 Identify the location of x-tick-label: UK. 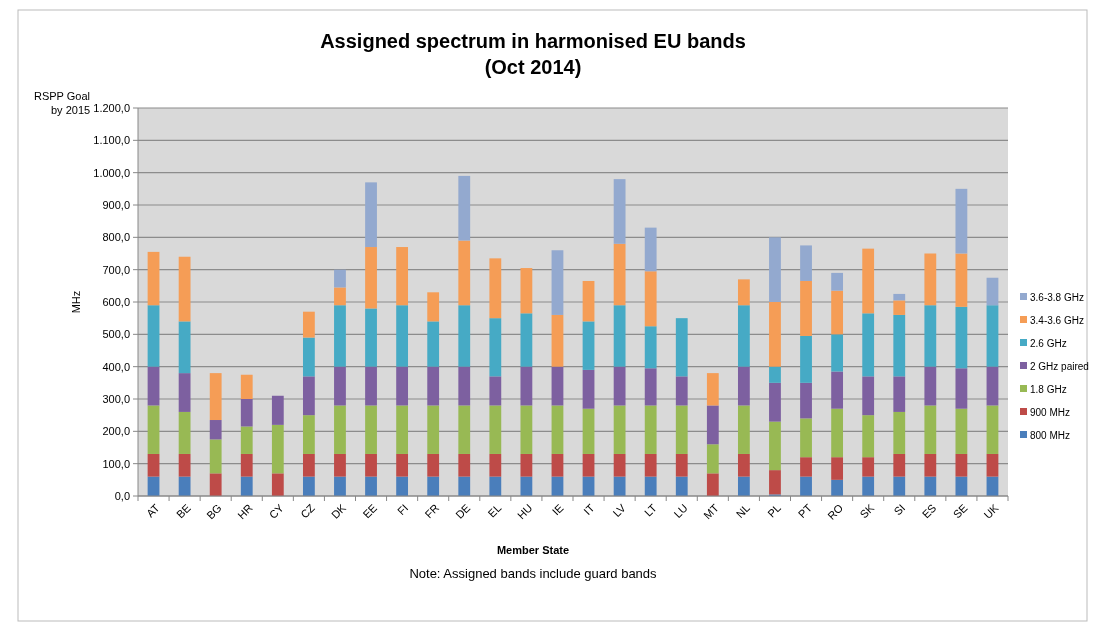
(991, 511).